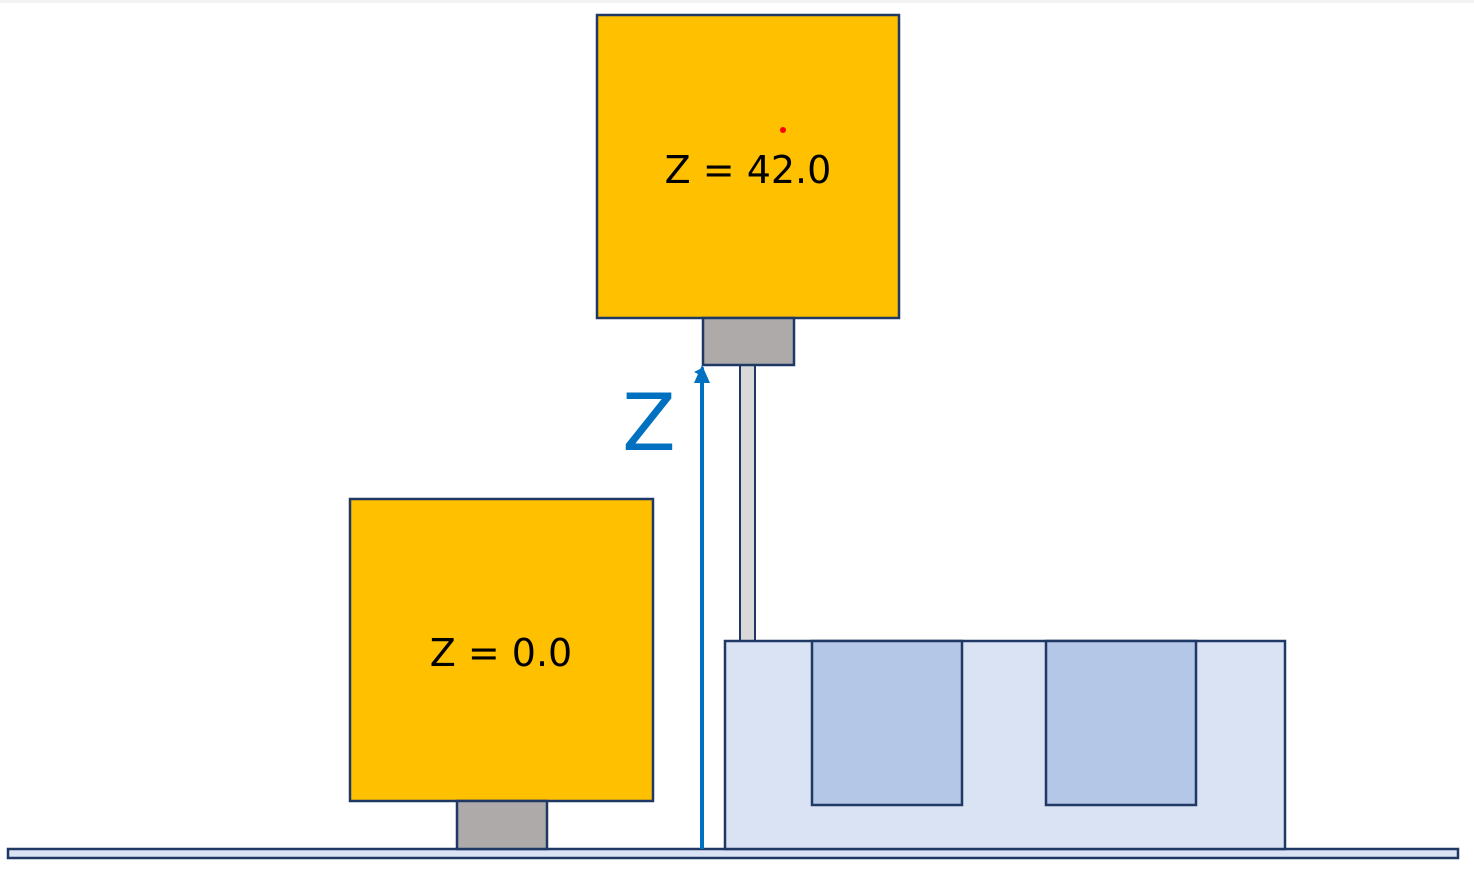 This screenshot has width=1474, height=874. I want to click on z-axis-label: Z, so click(648, 424).